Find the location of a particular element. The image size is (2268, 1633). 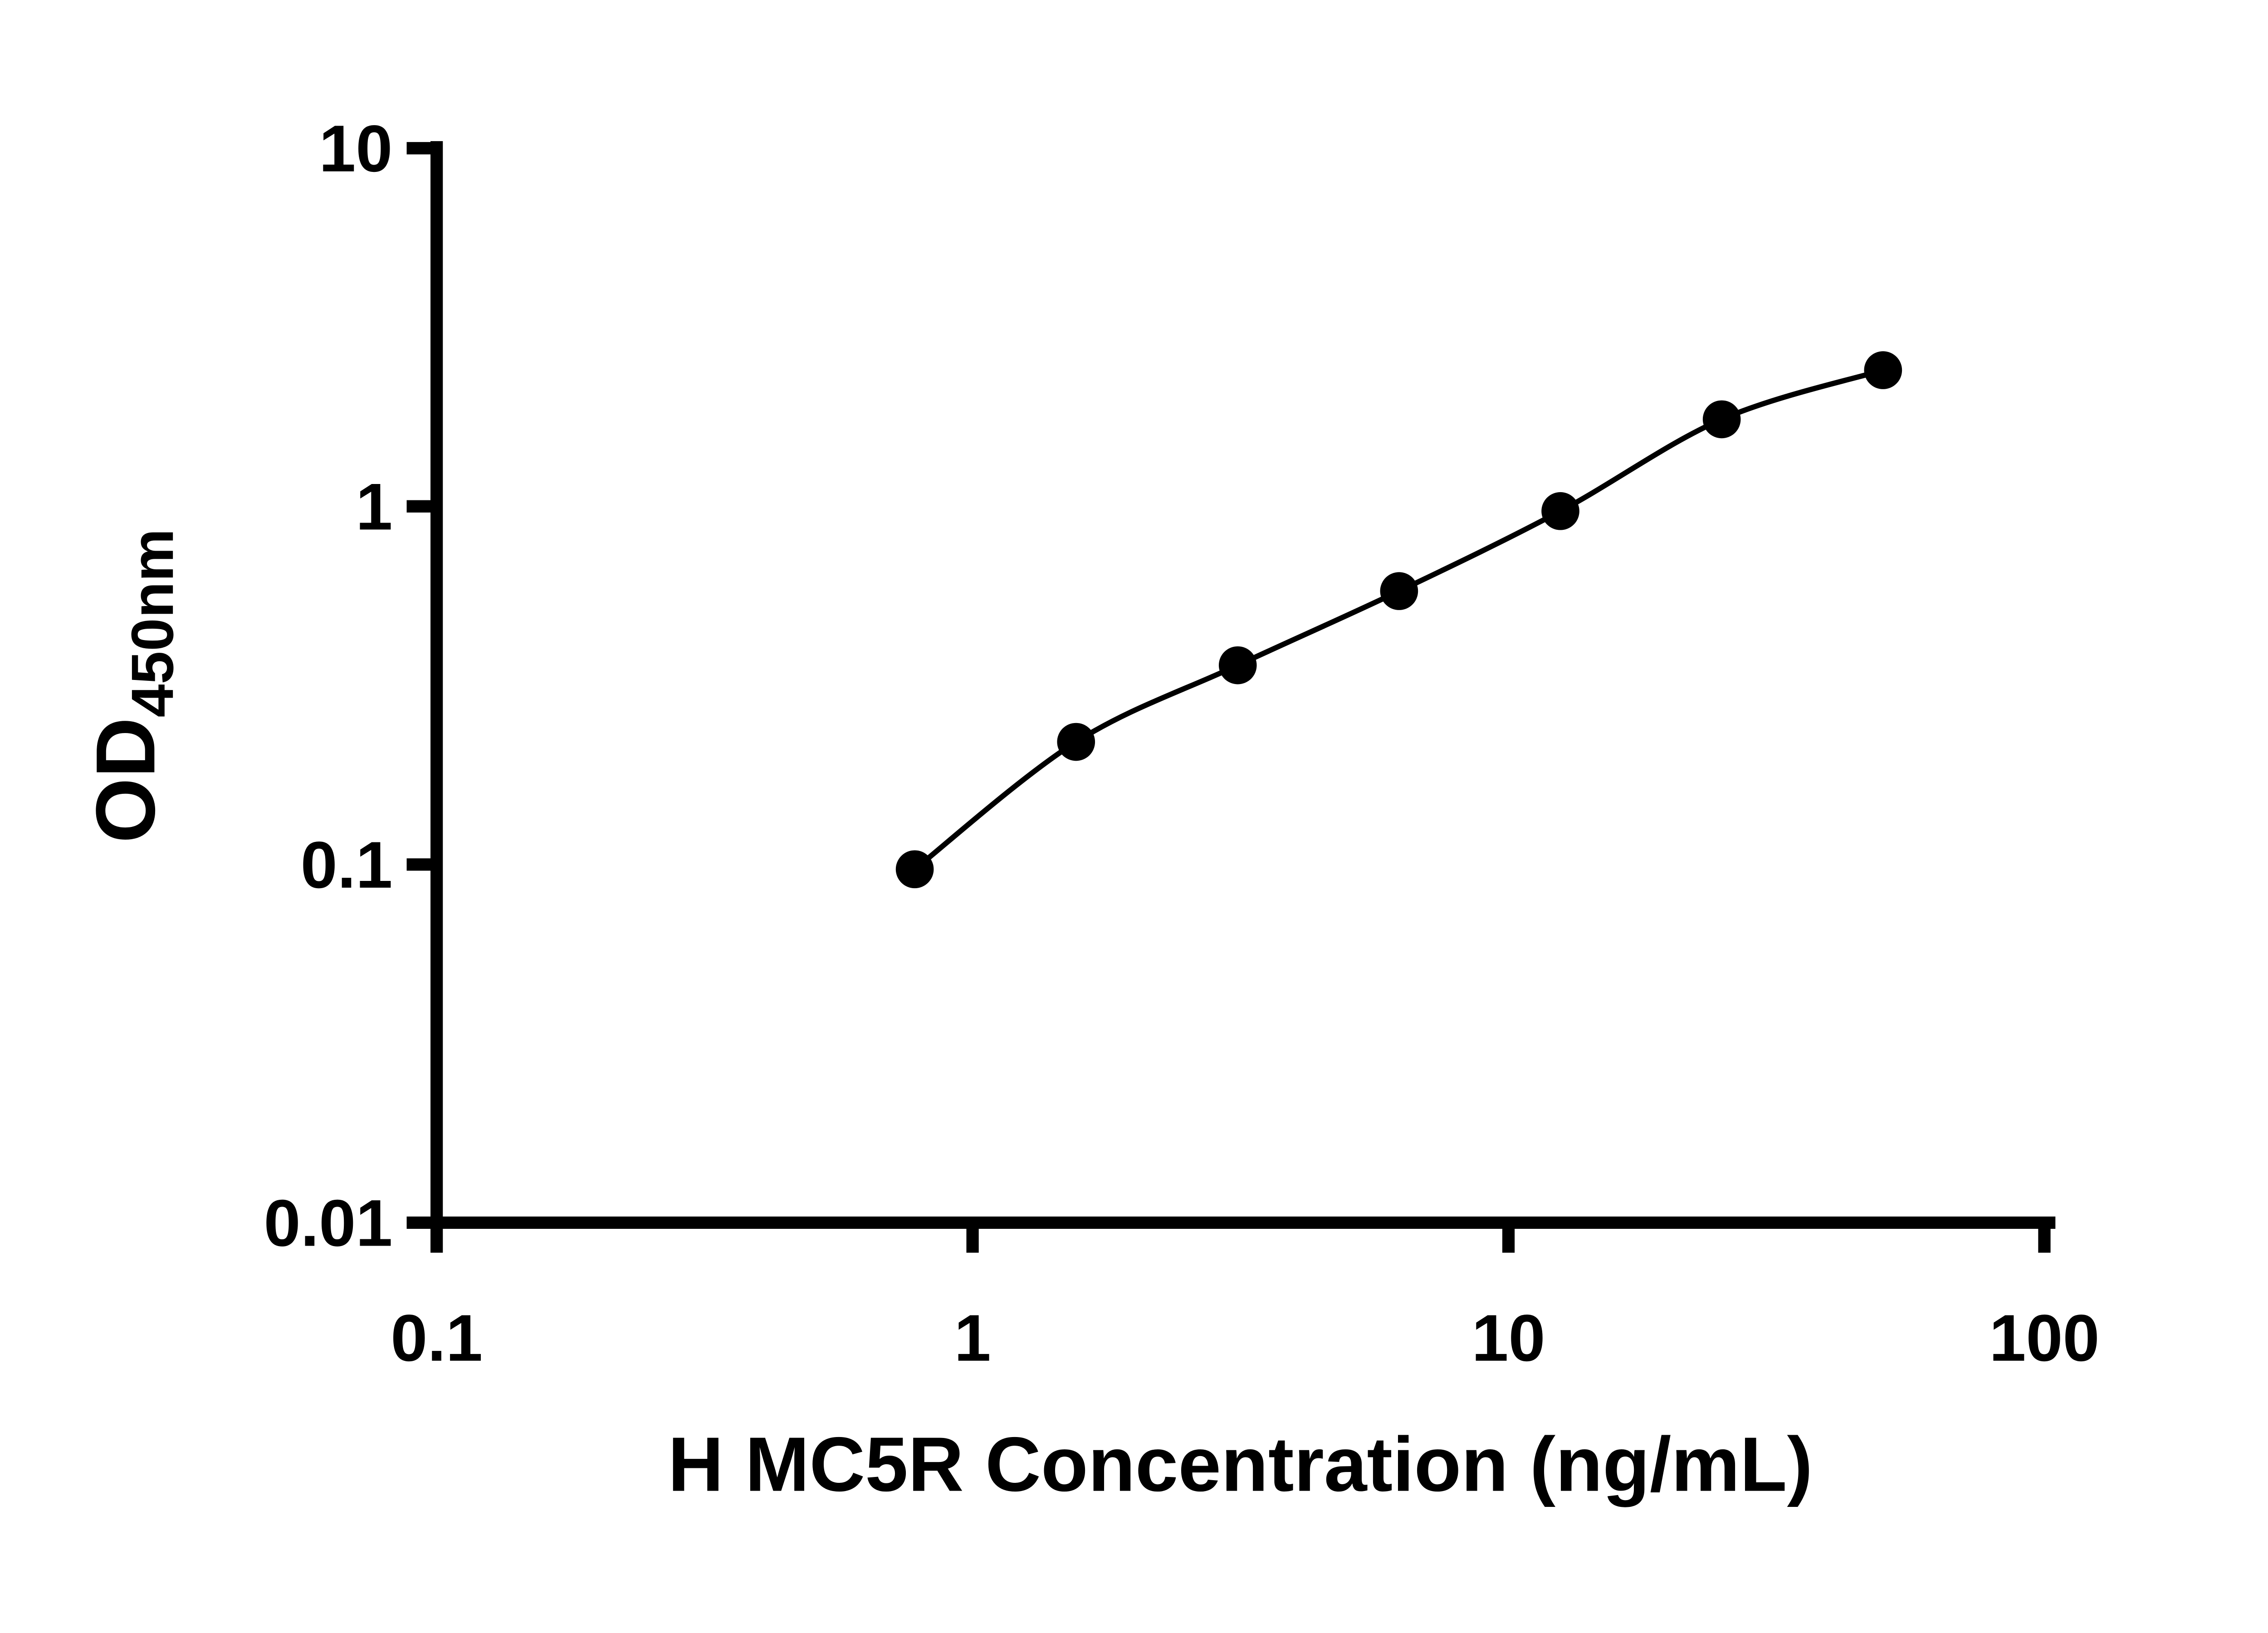

x-tick-label: 1 is located at coordinates (972, 1338).